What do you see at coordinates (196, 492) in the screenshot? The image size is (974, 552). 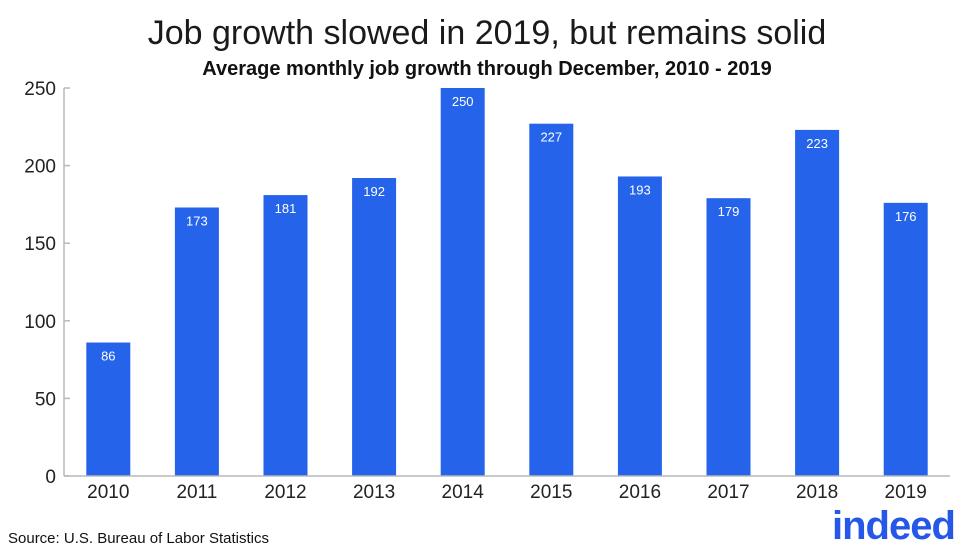 I see `x-tick-label-2011: 2011` at bounding box center [196, 492].